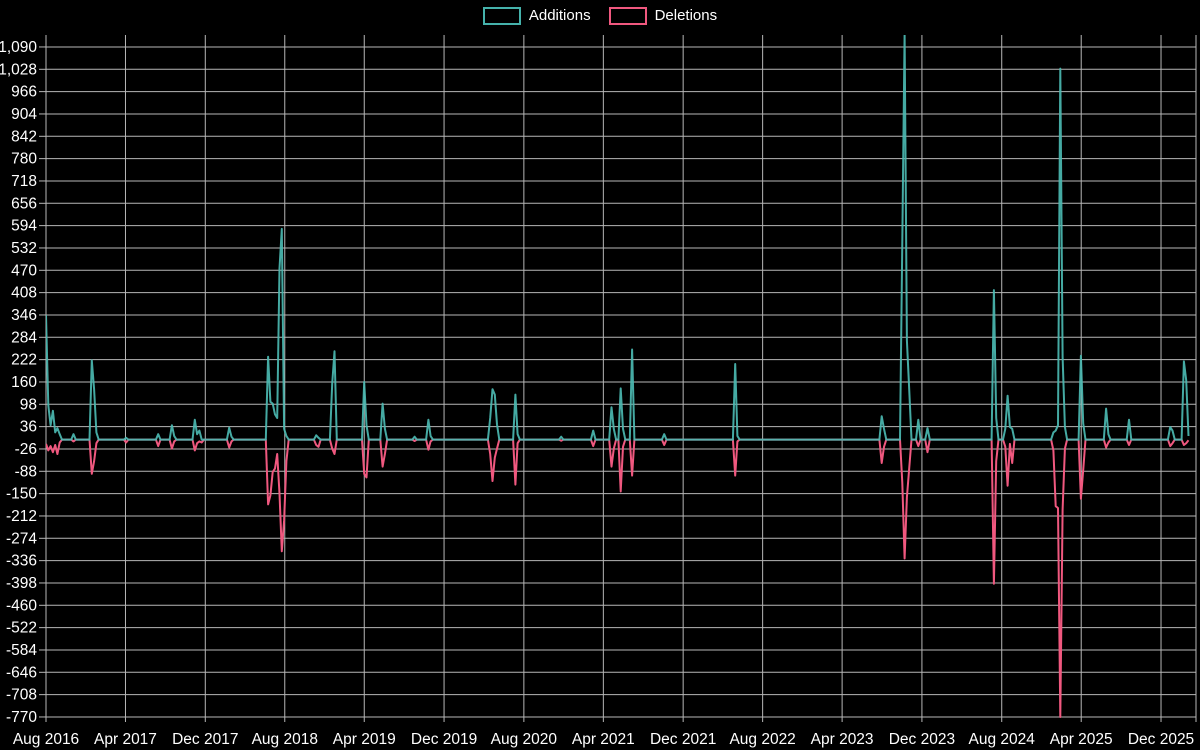  What do you see at coordinates (26, 471) in the screenshot?
I see `y-axis-tick-label: -88` at bounding box center [26, 471].